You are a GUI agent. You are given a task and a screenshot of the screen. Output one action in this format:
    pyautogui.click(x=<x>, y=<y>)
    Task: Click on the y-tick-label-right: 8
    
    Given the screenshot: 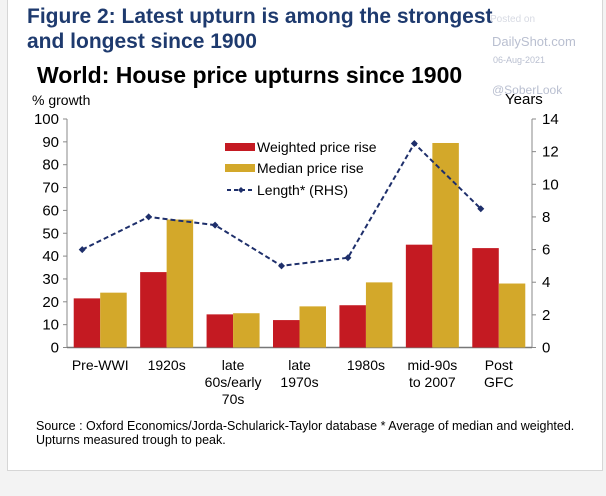 What is the action you would take?
    pyautogui.click(x=546, y=217)
    